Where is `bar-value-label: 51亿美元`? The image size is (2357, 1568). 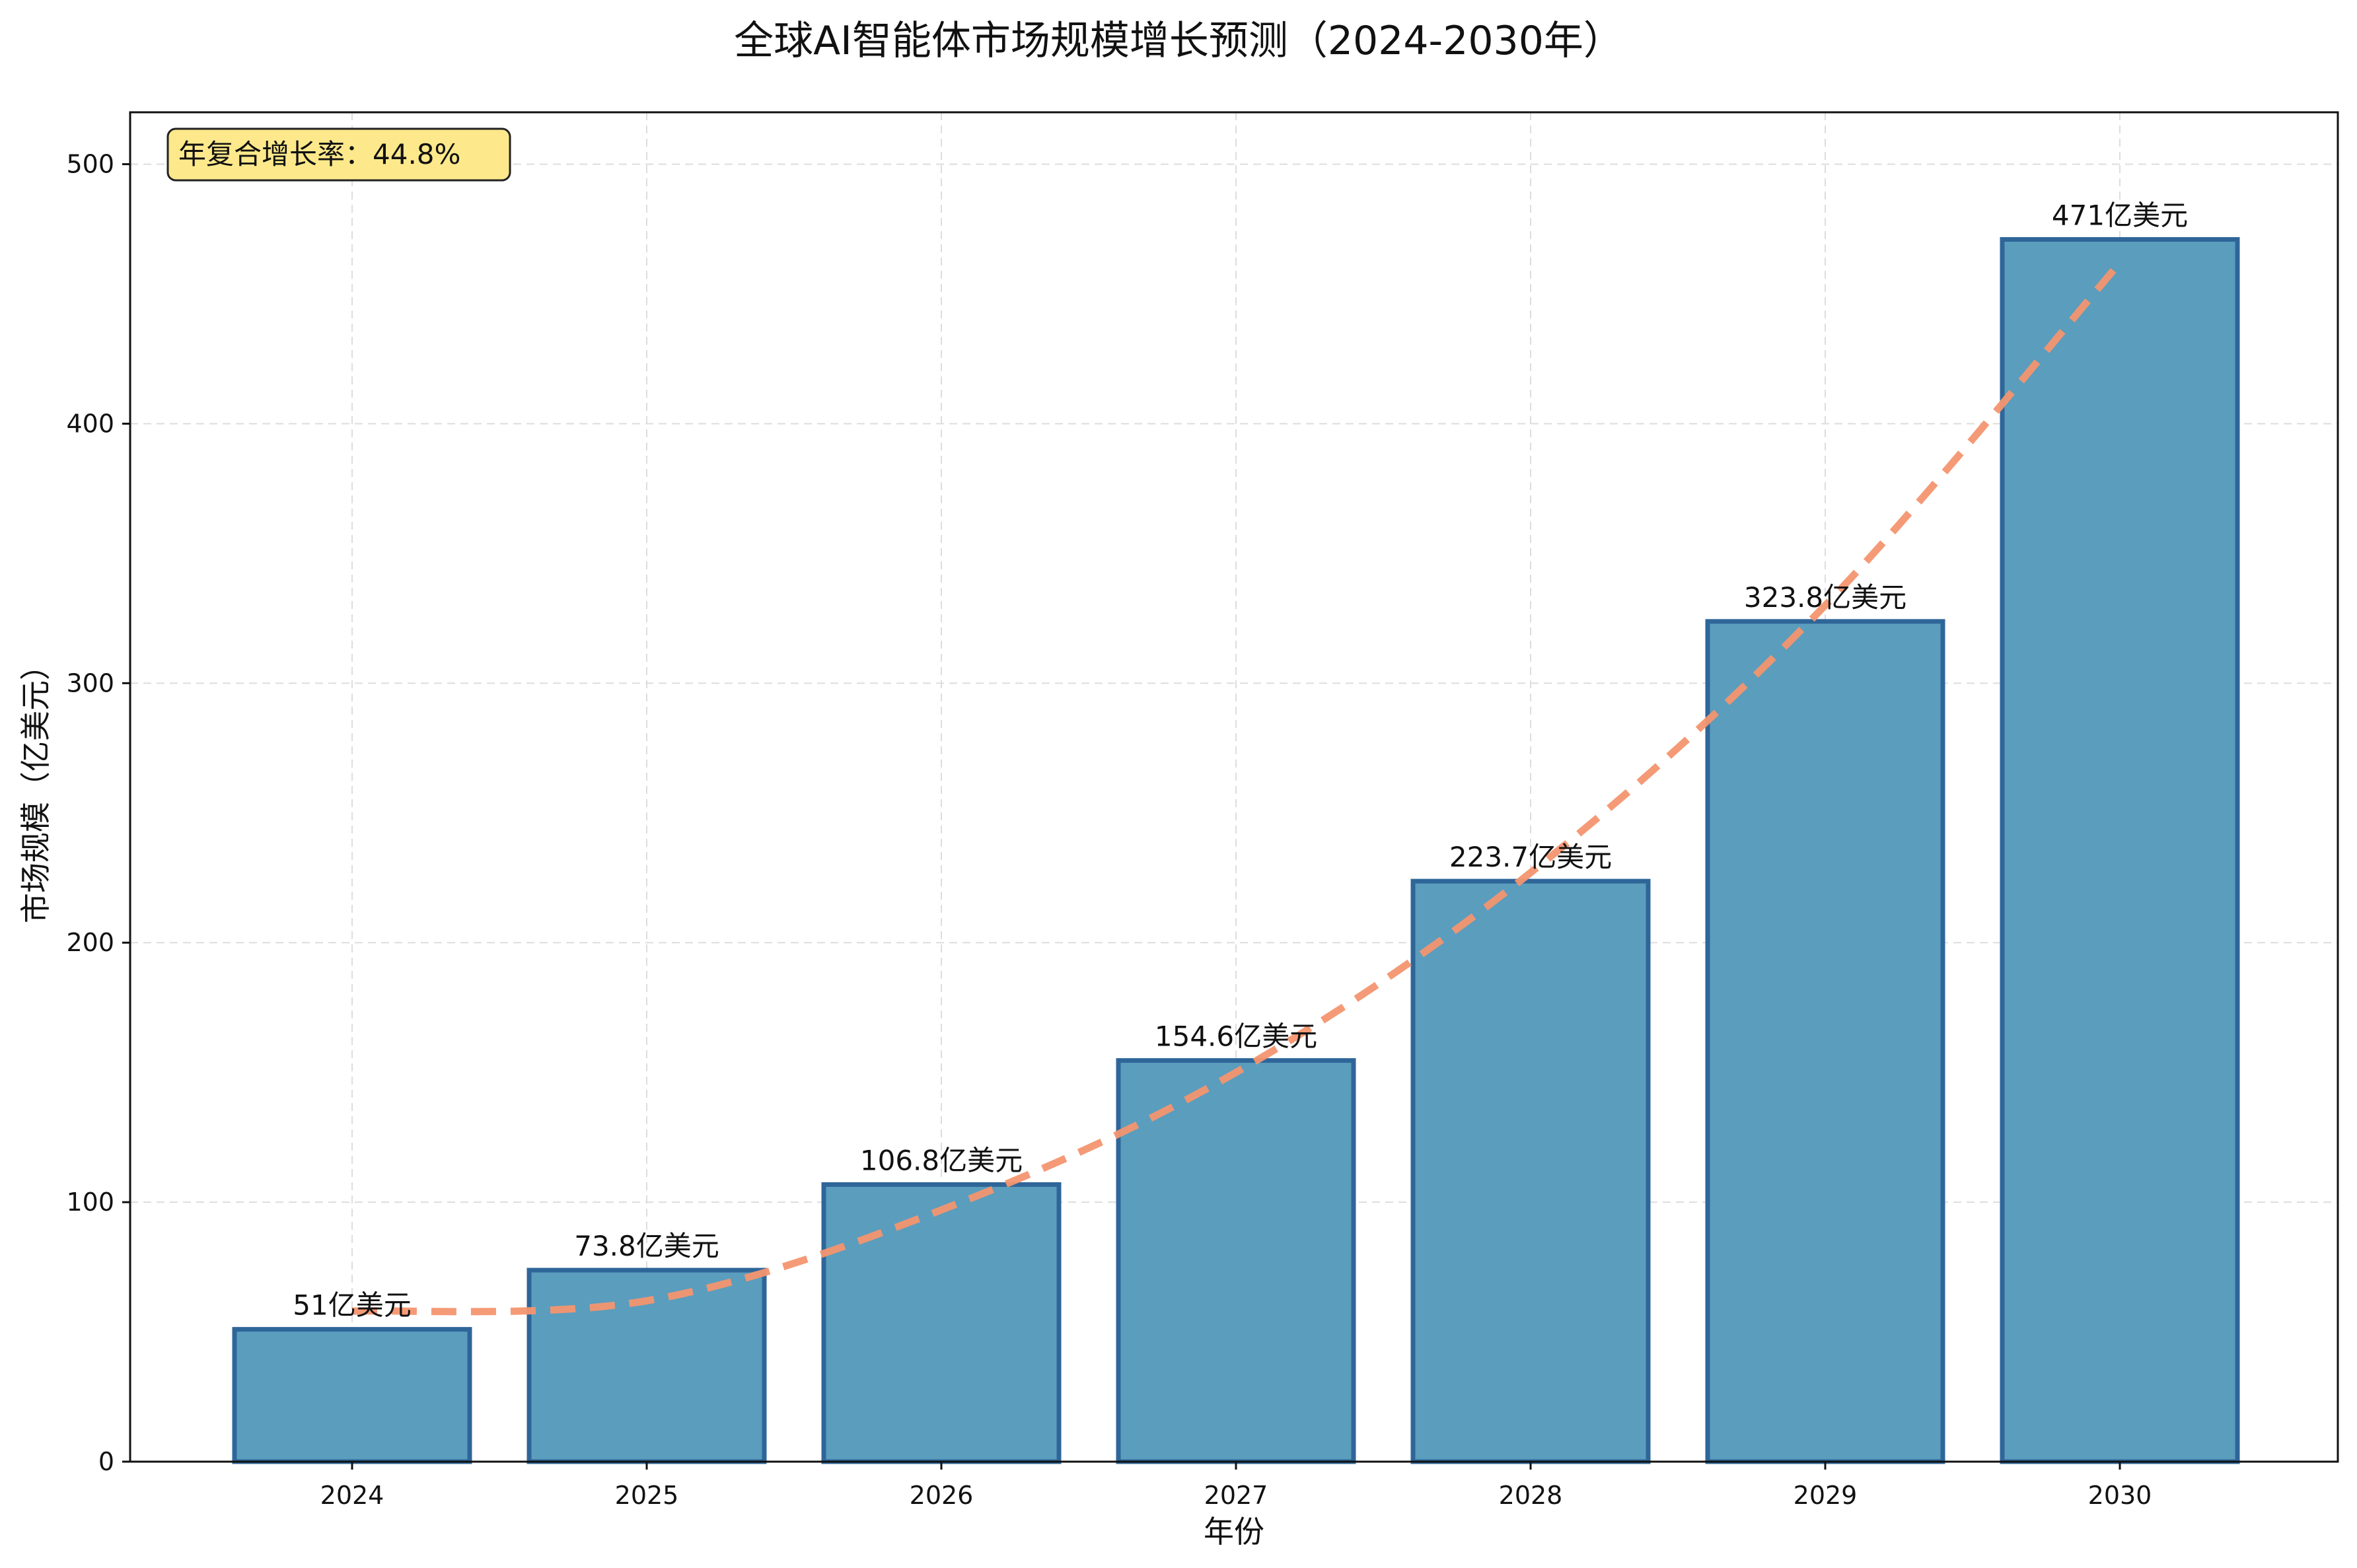
bar-value-label: 51亿美元 is located at coordinates (352, 1305).